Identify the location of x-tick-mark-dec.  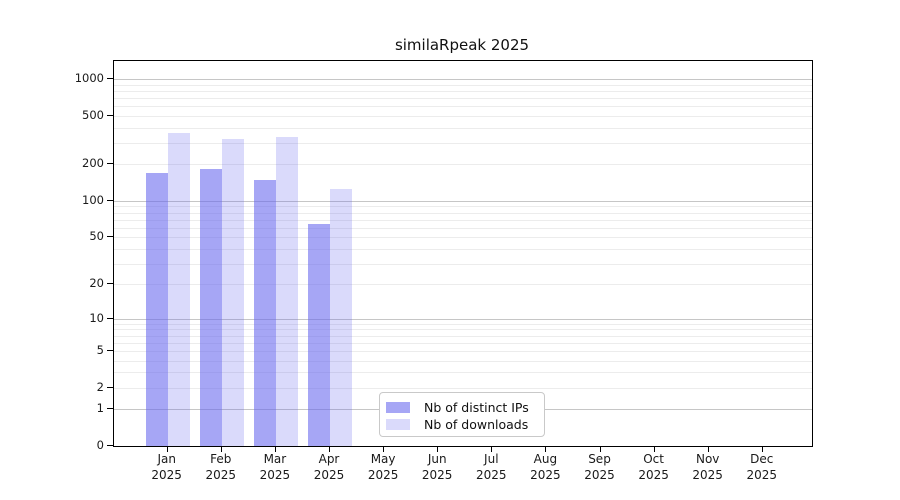
(762, 449).